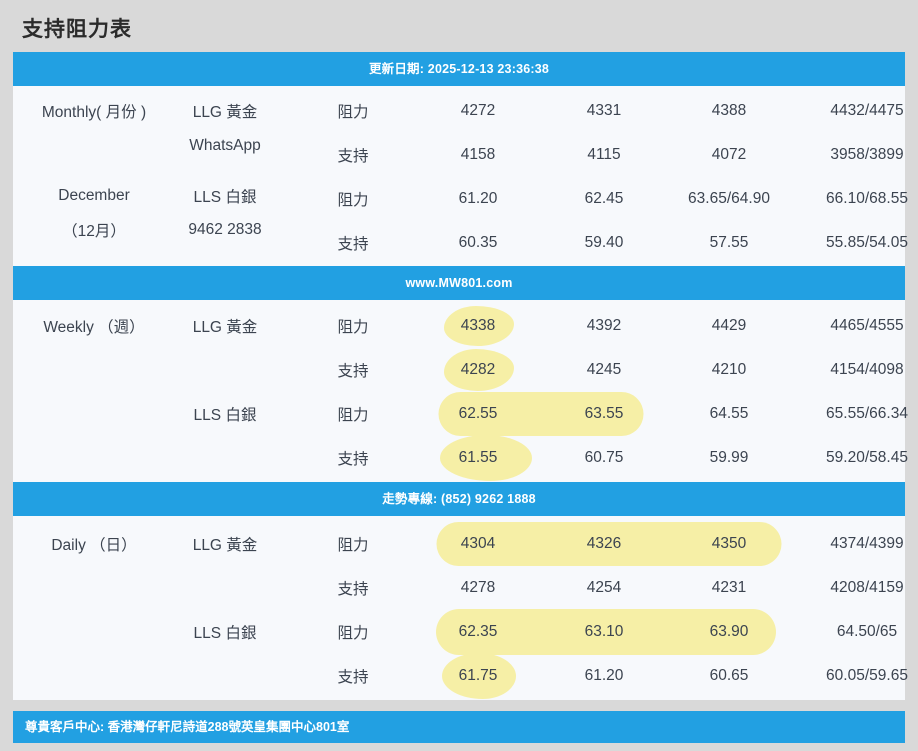 The width and height of the screenshot is (918, 751). I want to click on table-cell: 4115, so click(604, 154).